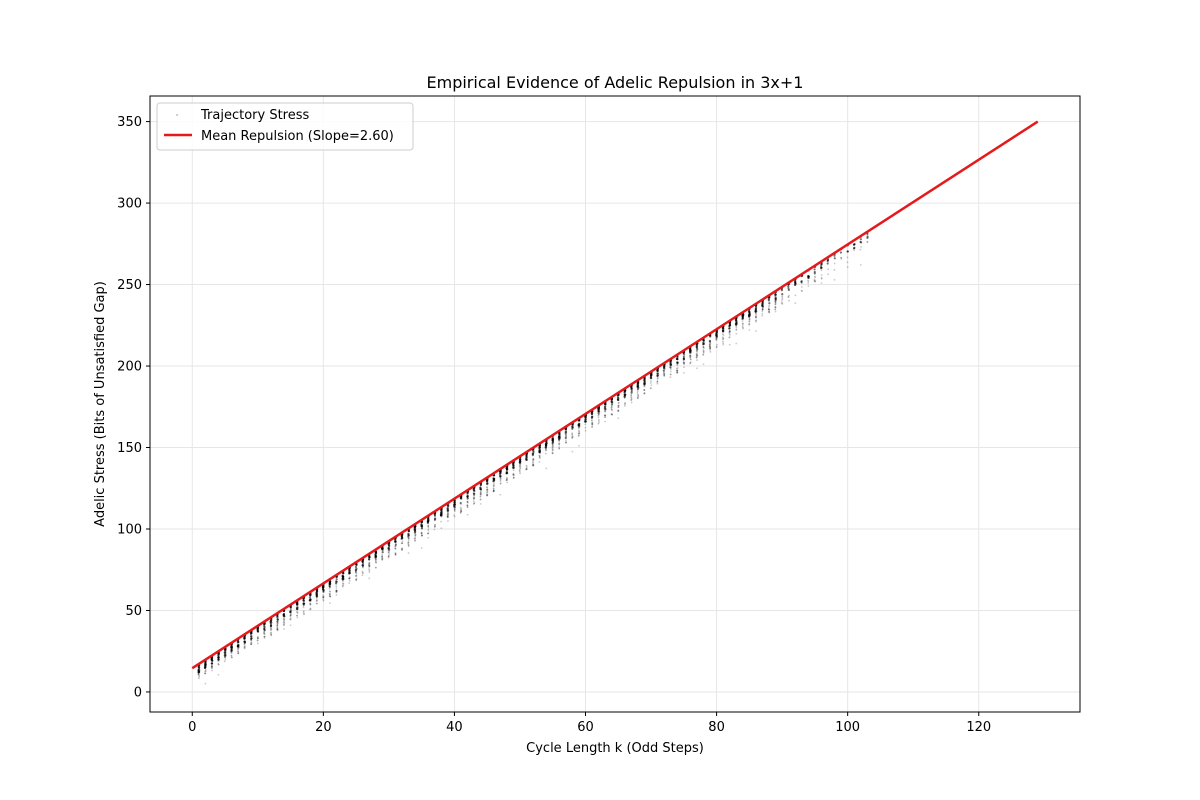 The height and width of the screenshot is (800, 1200). I want to click on legend-item-trajectory-stress: Trajectory Stress, so click(254, 115).